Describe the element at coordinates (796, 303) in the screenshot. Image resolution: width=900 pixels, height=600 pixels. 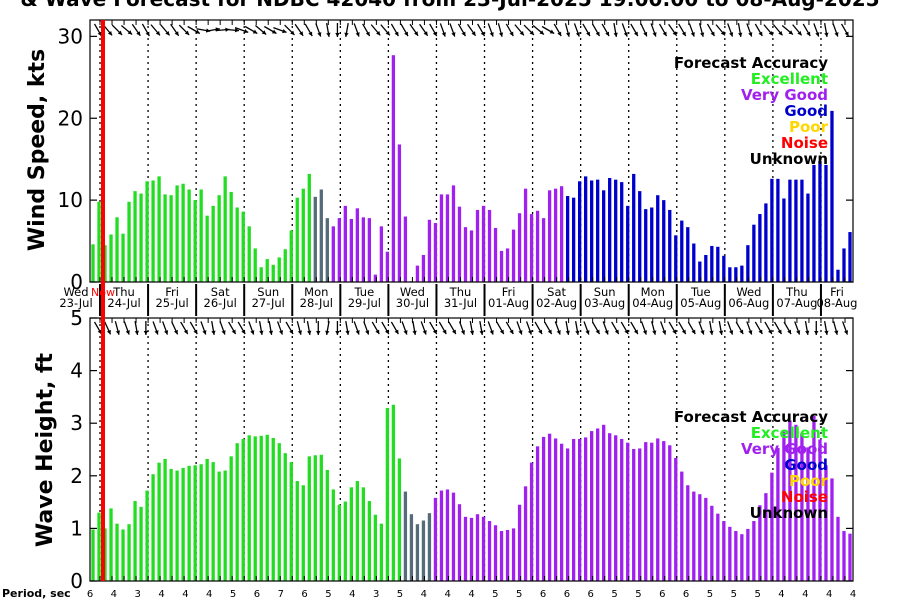
I see `day-date: 07-Aug` at that location.